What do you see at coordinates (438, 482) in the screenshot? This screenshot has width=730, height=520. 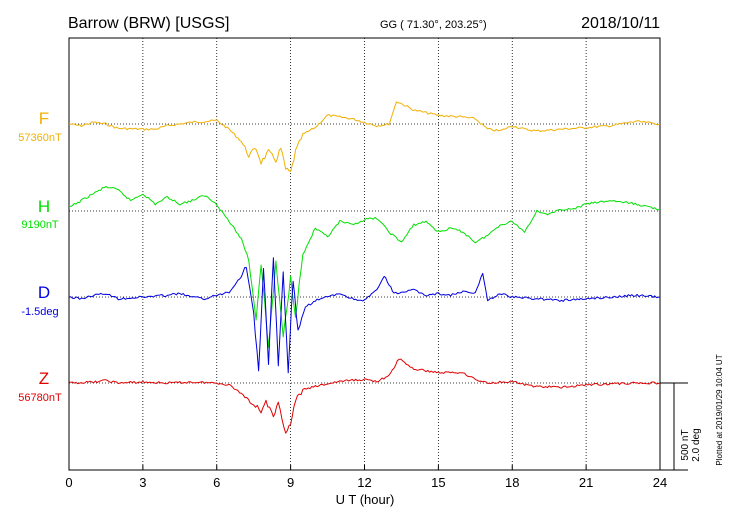 I see `x-tick-label-15: 15` at bounding box center [438, 482].